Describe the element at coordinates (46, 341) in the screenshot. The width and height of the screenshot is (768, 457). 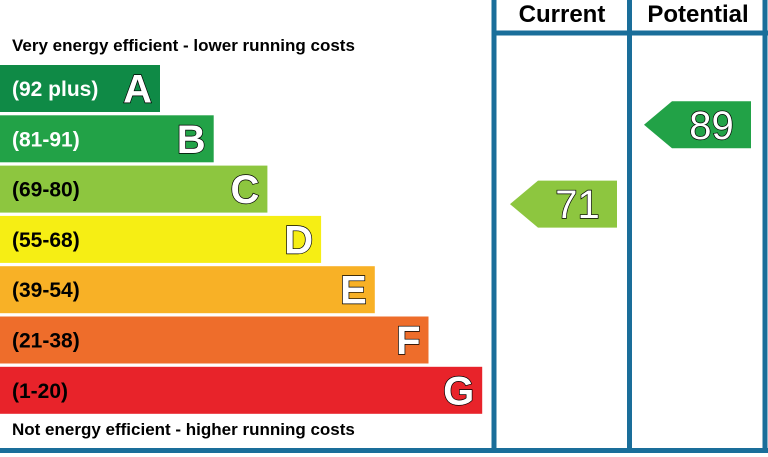
I see `band-range-f: (21-38)` at that location.